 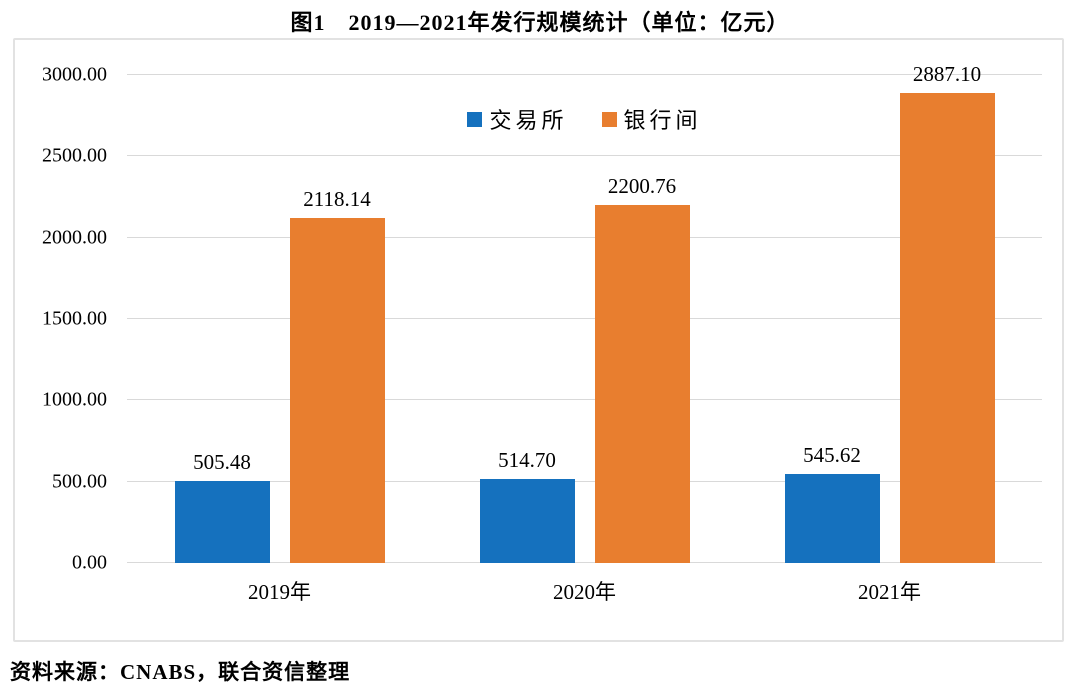 I want to click on y-tick-label: 500.00, so click(x=79, y=481).